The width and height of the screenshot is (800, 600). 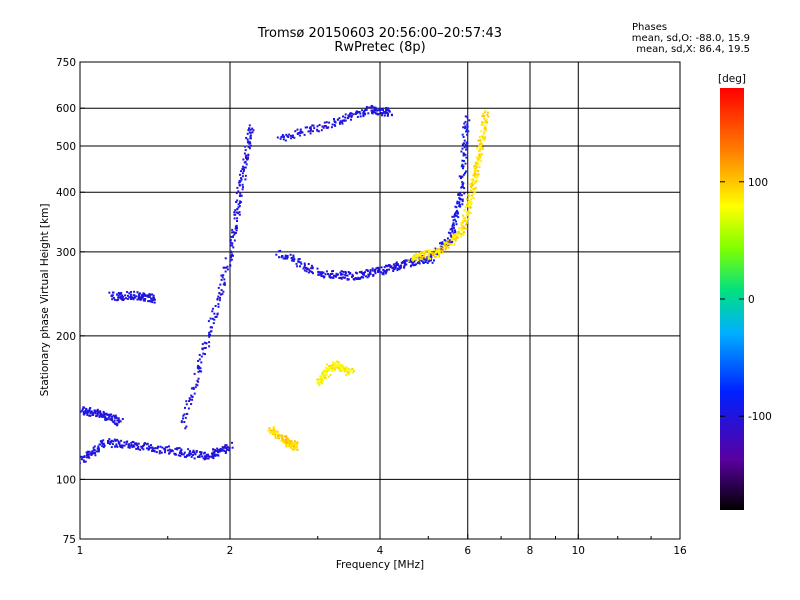 What do you see at coordinates (380, 47) in the screenshot?
I see `chart-subtitle: RwPretec (8p)` at bounding box center [380, 47].